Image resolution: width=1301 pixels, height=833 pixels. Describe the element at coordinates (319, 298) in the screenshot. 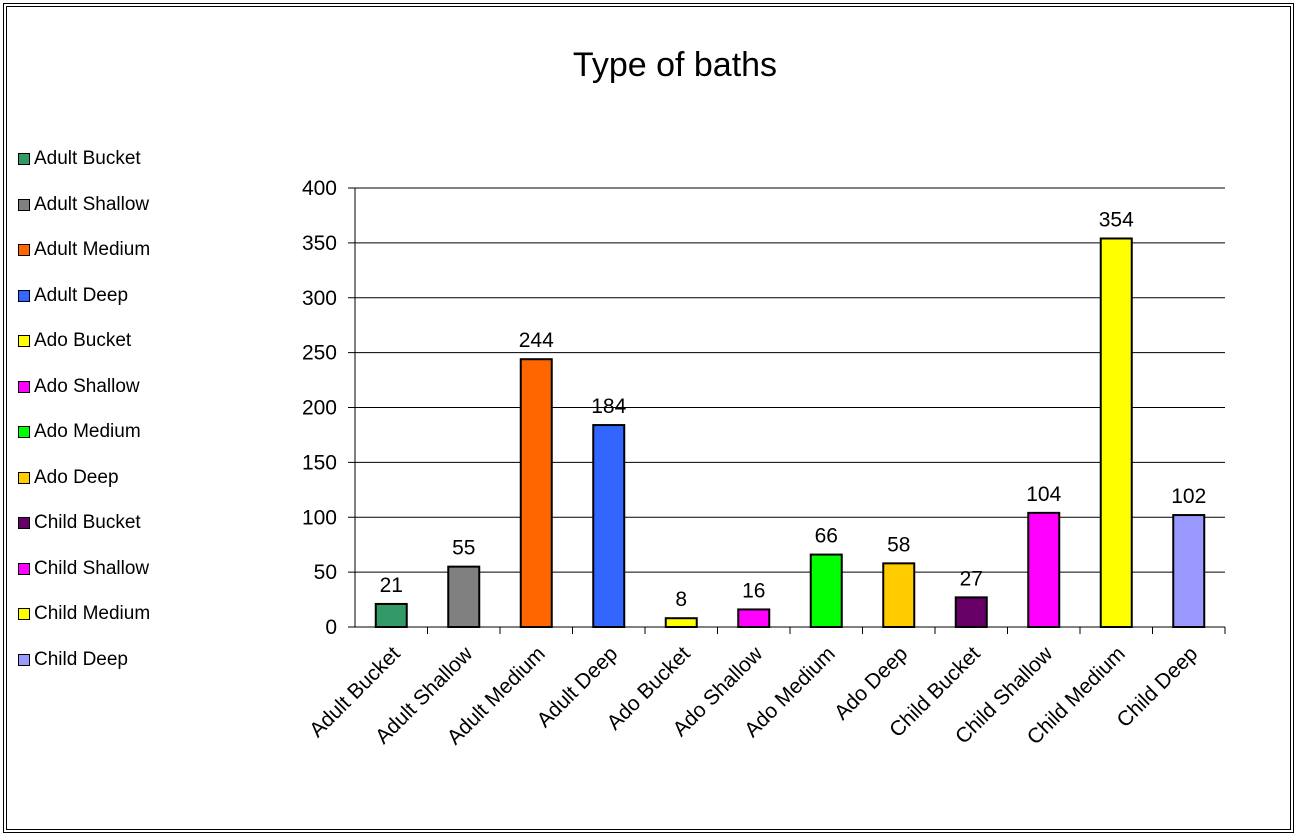

I see `y-tick-label: 300` at that location.